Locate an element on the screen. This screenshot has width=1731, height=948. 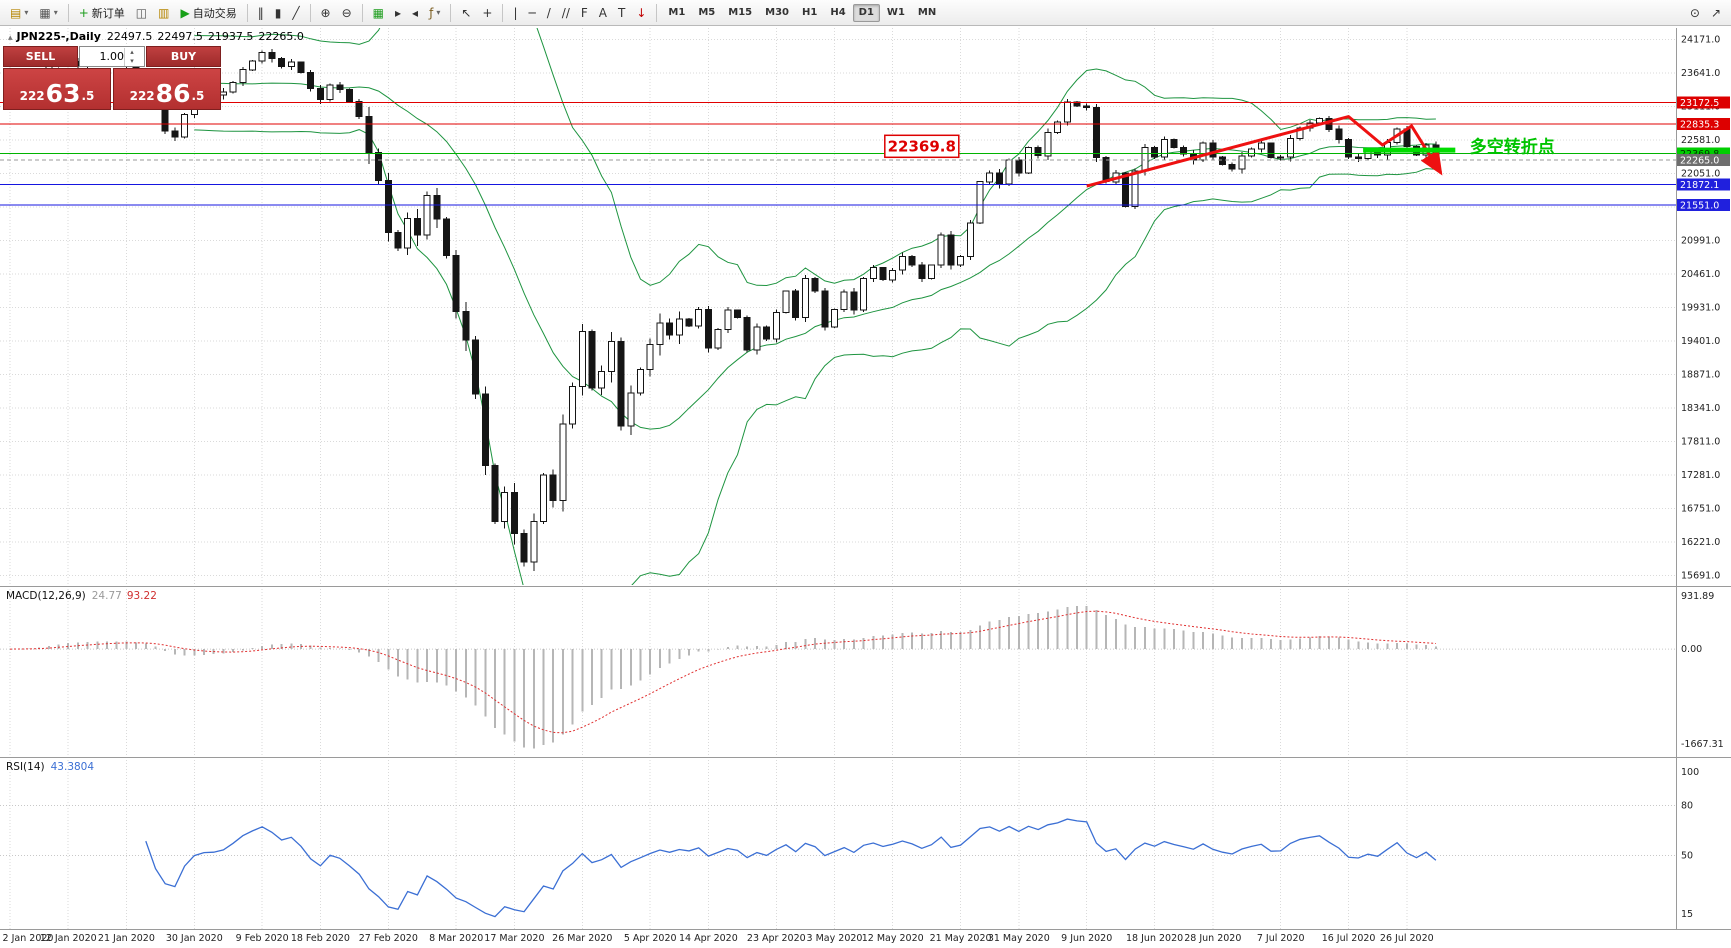
svg-text: 12 May 2020 is located at coordinates (893, 938).